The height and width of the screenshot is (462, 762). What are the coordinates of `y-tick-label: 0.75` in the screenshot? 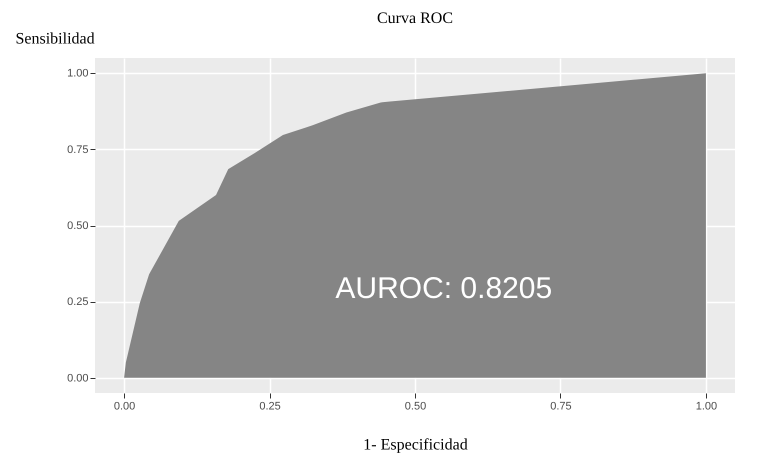 It's located at (77, 150).